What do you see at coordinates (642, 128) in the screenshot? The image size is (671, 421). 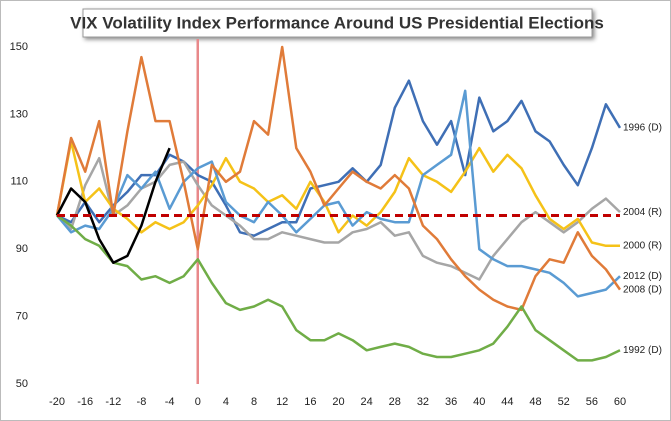 I see `series-label: 1996 (D)` at bounding box center [642, 128].